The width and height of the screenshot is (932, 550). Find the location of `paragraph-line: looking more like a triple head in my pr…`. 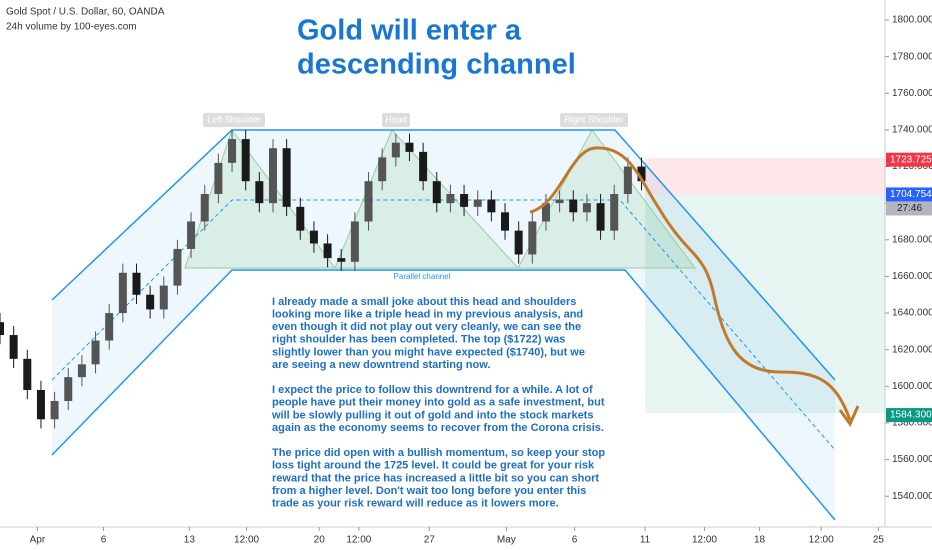

paragraph-line: looking more like a triple head in my pr… is located at coordinates (427, 315).